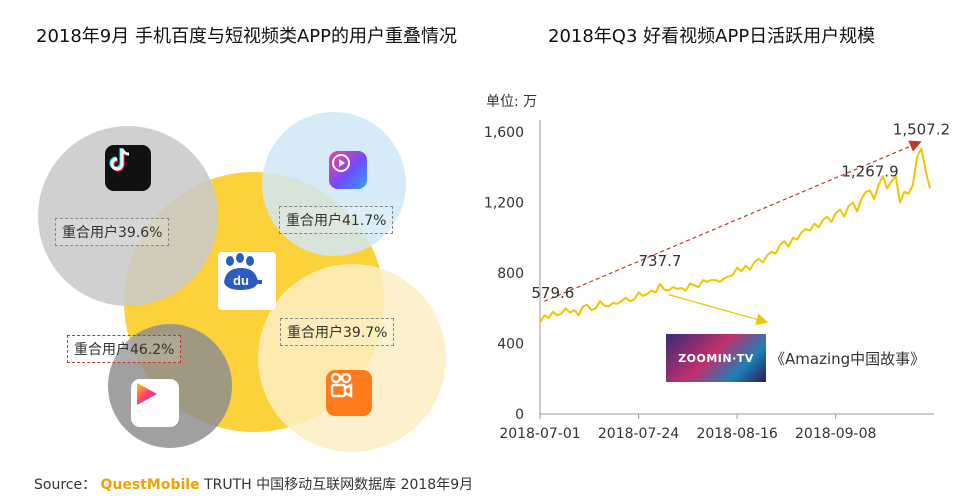 This screenshot has height=504, width=960. What do you see at coordinates (660, 261) in the screenshot?
I see `data-label: 737.7` at bounding box center [660, 261].